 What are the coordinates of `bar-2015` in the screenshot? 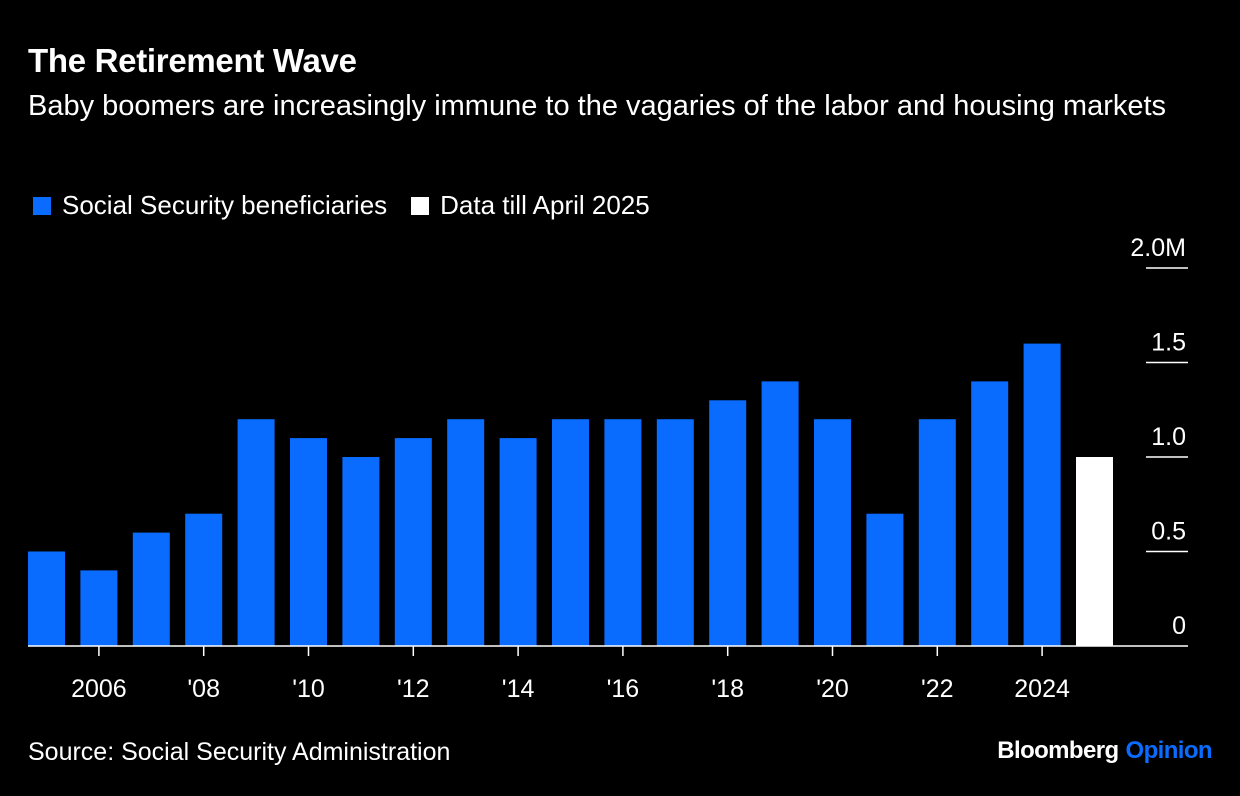 It's located at (570, 532).